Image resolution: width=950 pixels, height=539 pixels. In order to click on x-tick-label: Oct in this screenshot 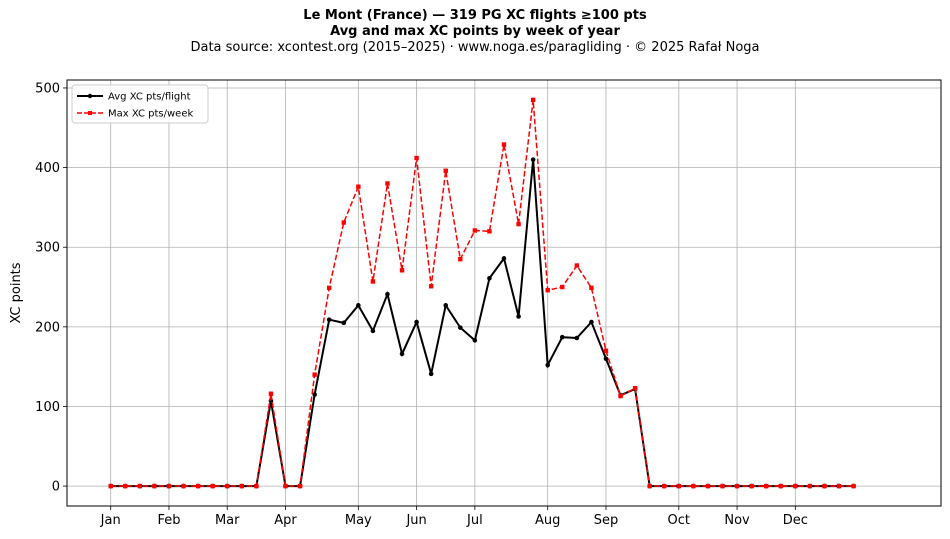, I will do `click(679, 520)`.